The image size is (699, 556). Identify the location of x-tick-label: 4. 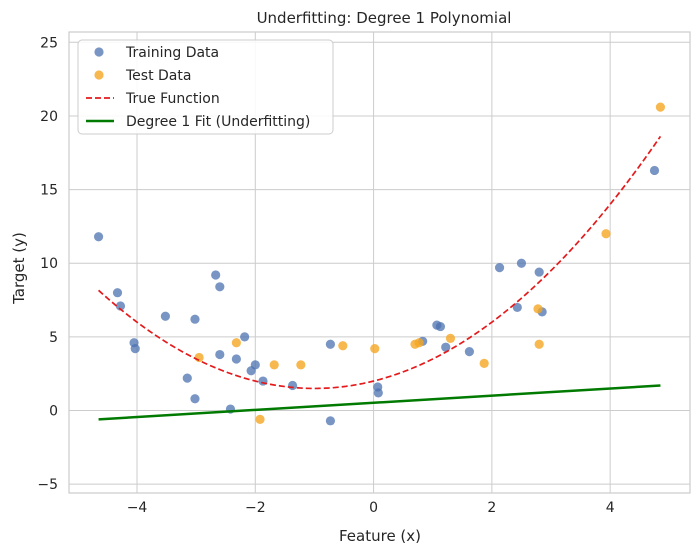
(610, 508).